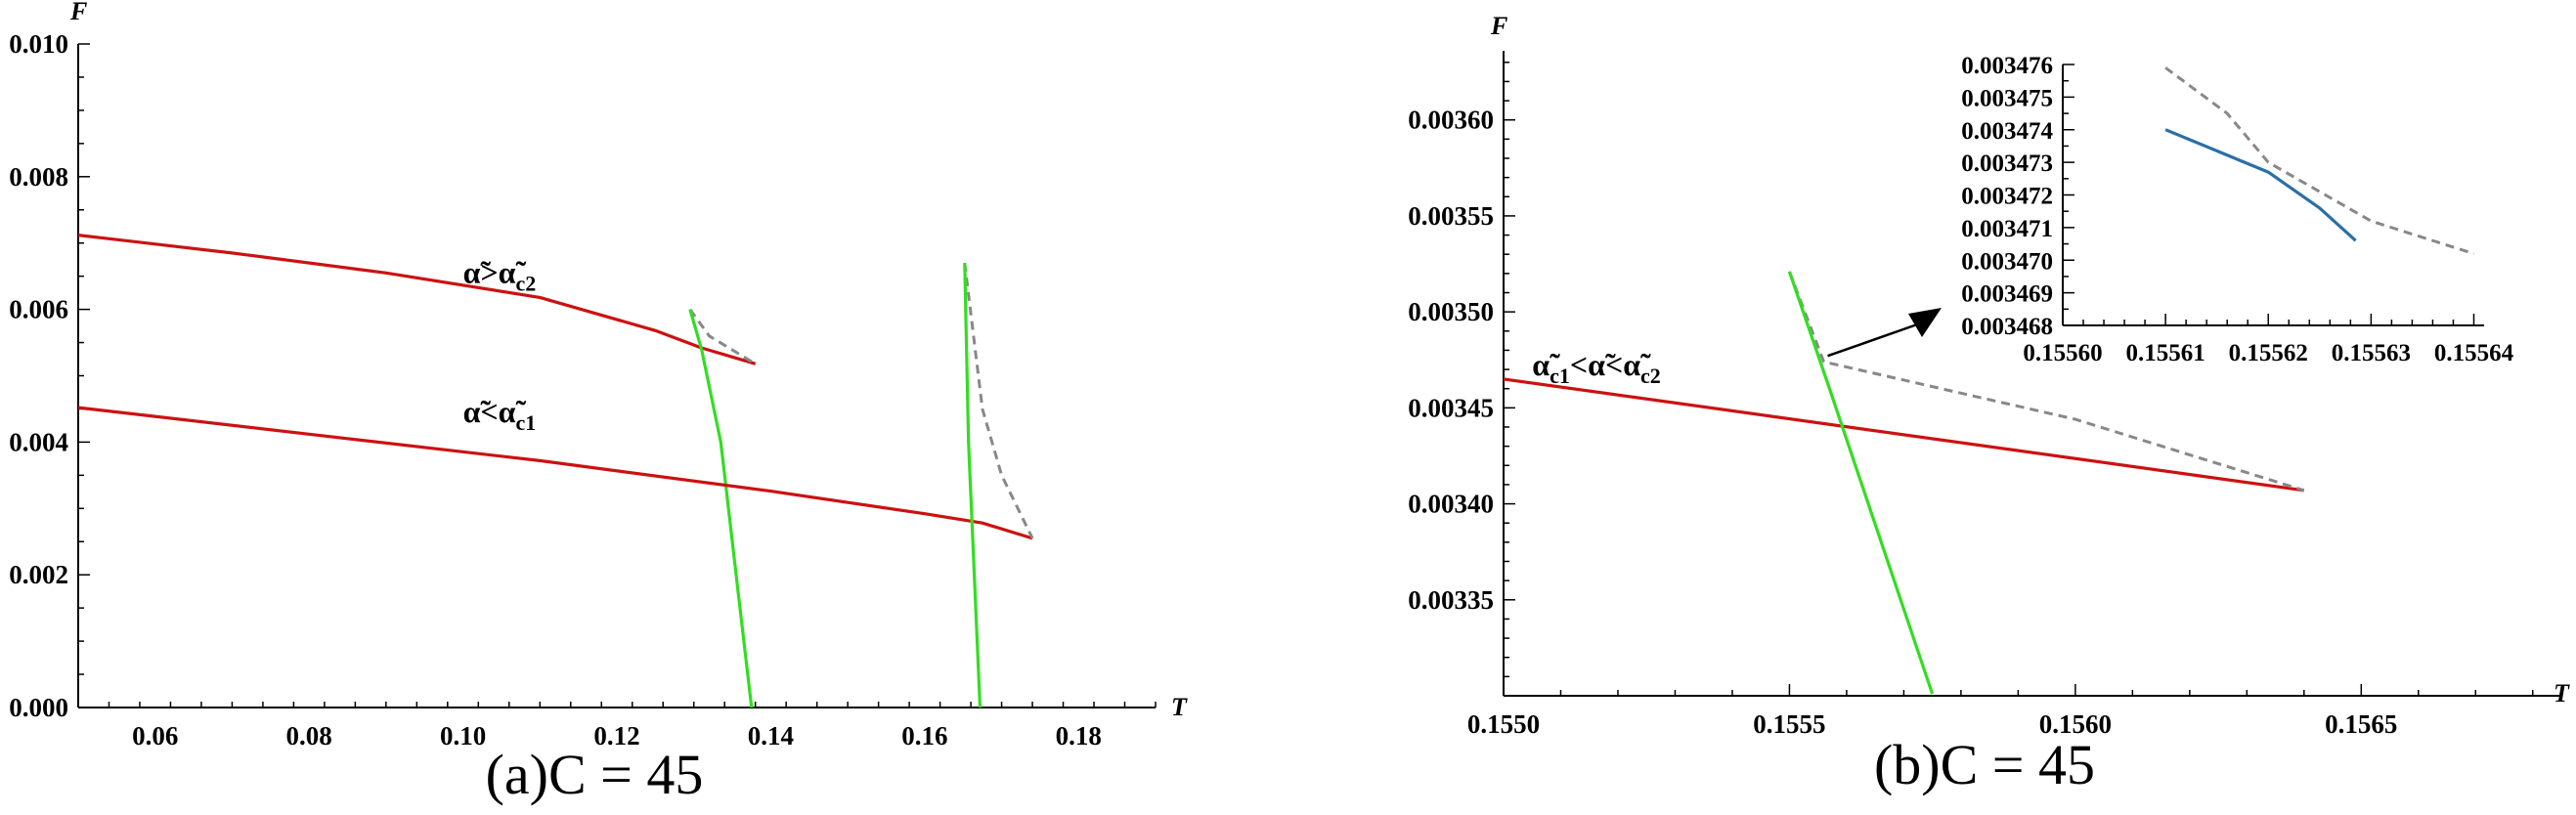 This screenshot has width=2576, height=815. I want to click on x-tick-label: 0.12, so click(616, 736).